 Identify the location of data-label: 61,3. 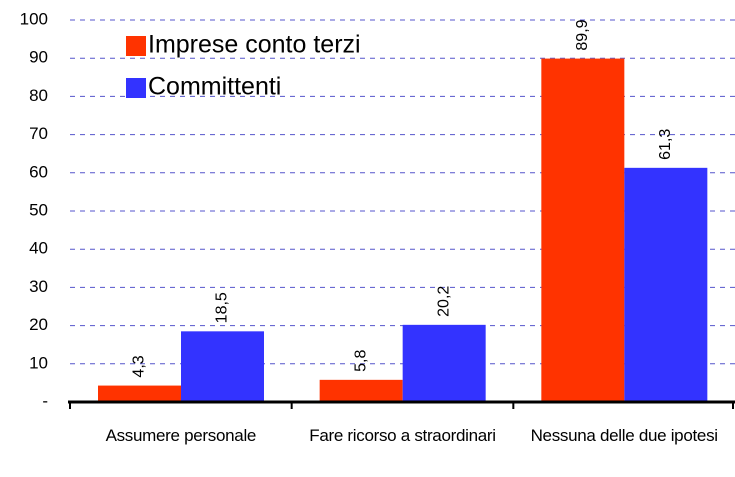
(665, 144).